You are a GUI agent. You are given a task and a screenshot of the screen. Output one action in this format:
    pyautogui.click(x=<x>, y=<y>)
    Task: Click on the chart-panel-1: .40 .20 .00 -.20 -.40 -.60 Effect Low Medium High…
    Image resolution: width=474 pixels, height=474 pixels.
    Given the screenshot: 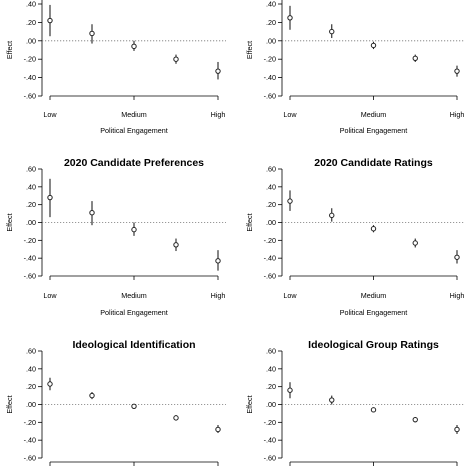 What is the action you would take?
    pyautogui.click(x=115, y=67)
    